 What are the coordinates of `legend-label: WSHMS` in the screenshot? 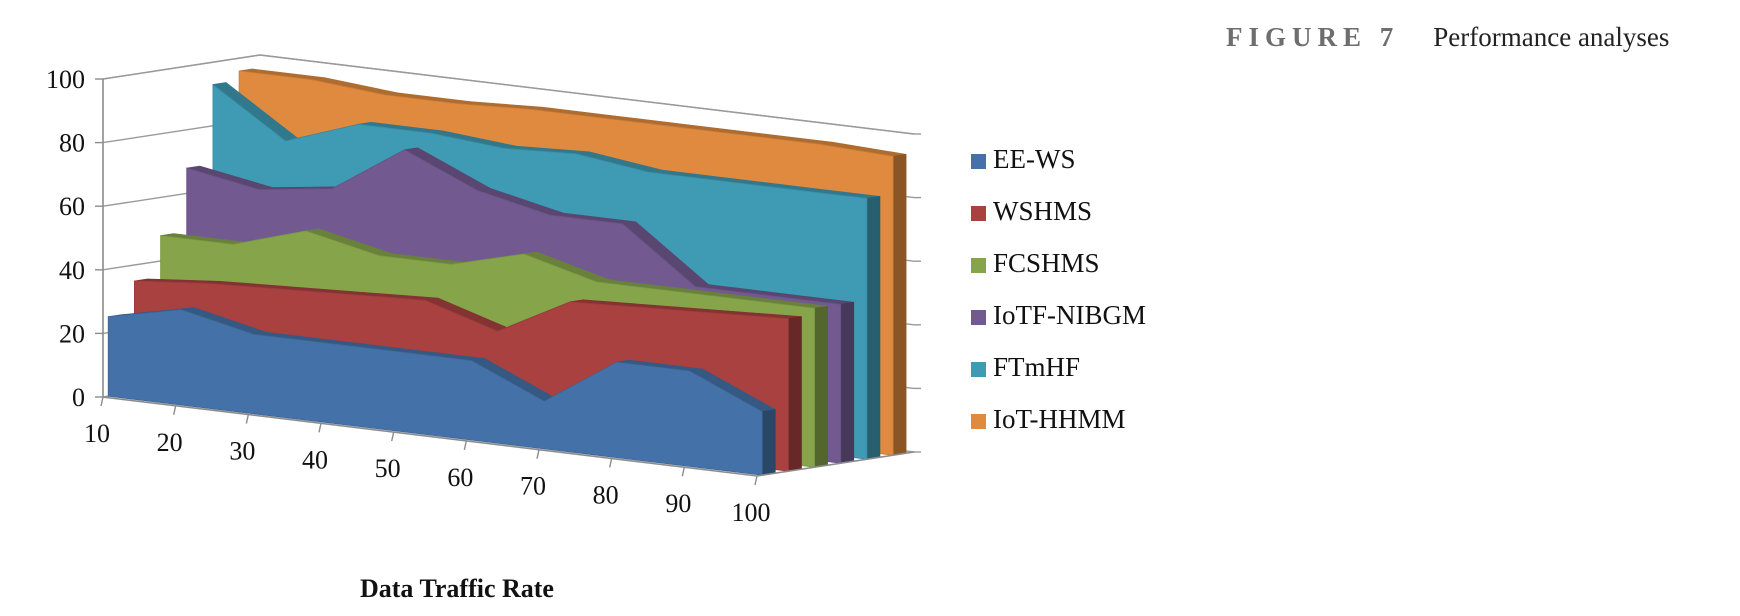 It's located at (1042, 211).